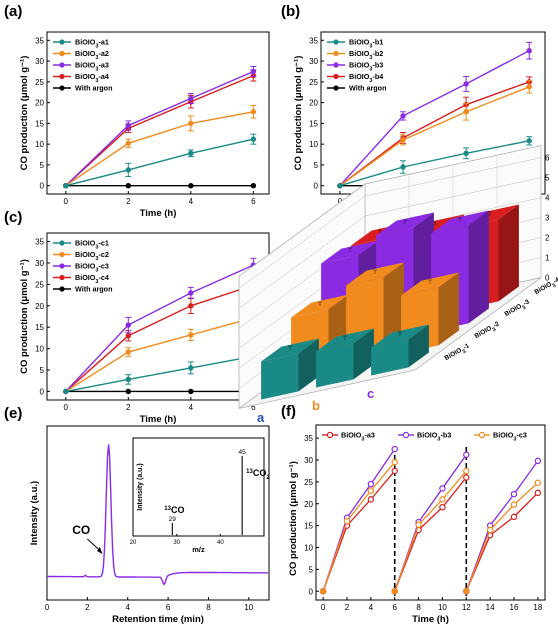 The width and height of the screenshot is (558, 636). Describe the element at coordinates (42, 165) in the screenshot. I see `y-tick-label: 5` at that location.